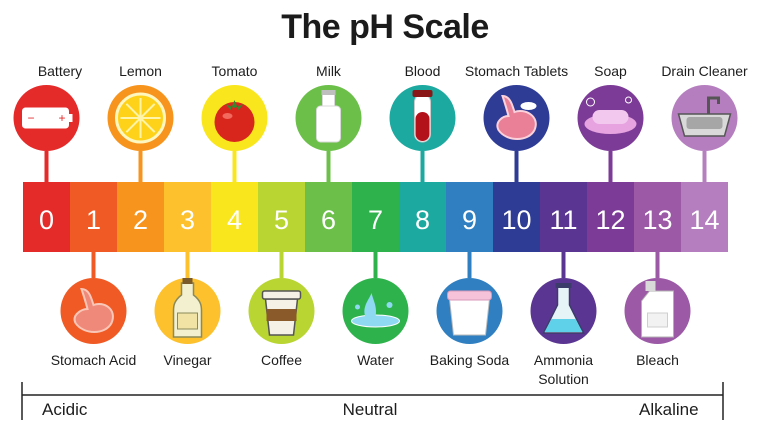 This screenshot has height=433, width=770. Describe the element at coordinates (657, 360) in the screenshot. I see `substance-label: Bleach` at that location.